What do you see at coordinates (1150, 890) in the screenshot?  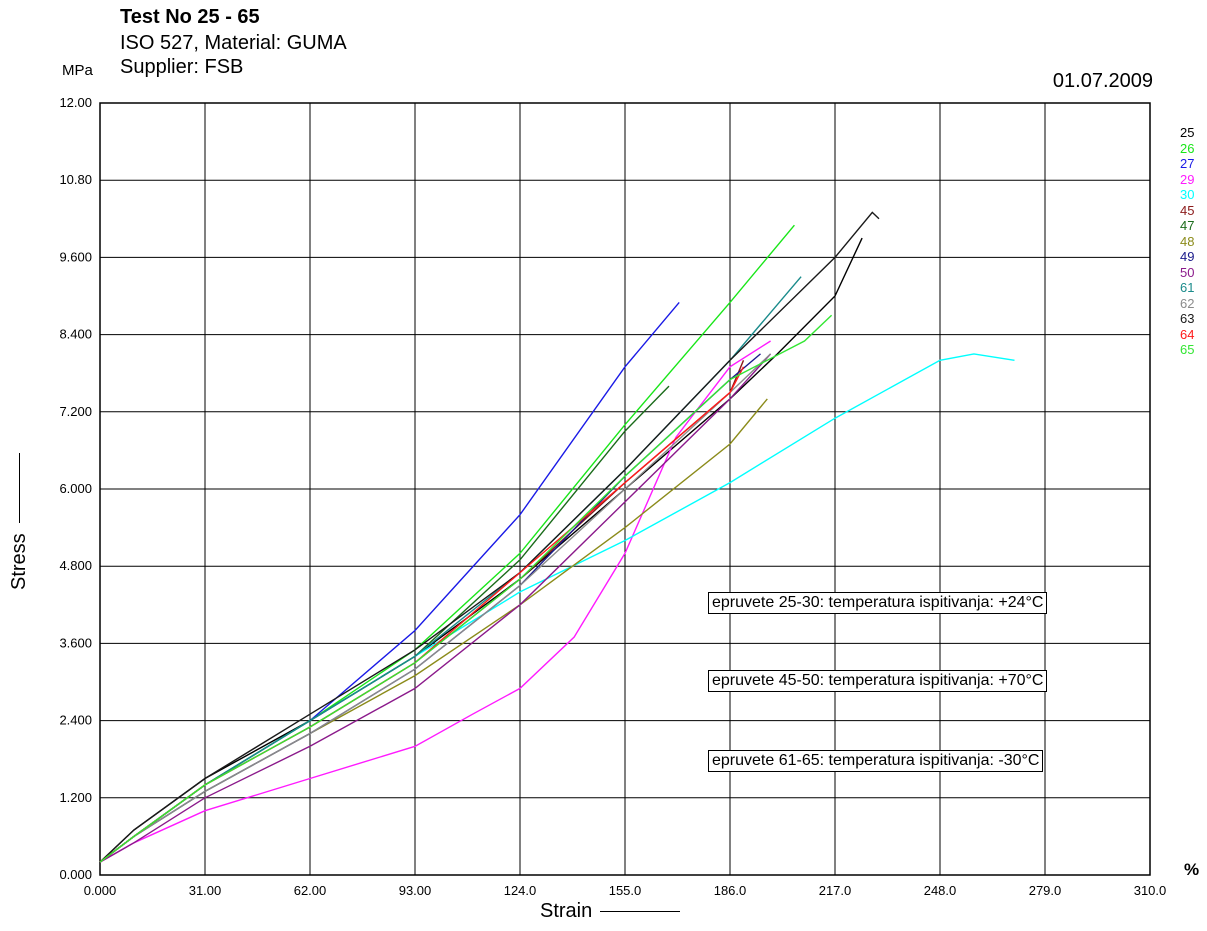 I see `x-tick-label: 310.0` at bounding box center [1150, 890].